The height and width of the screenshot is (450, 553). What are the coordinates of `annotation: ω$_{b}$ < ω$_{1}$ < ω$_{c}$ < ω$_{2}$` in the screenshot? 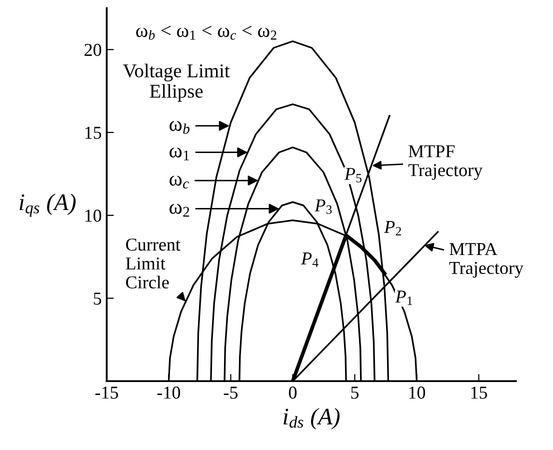 It's located at (206, 33).